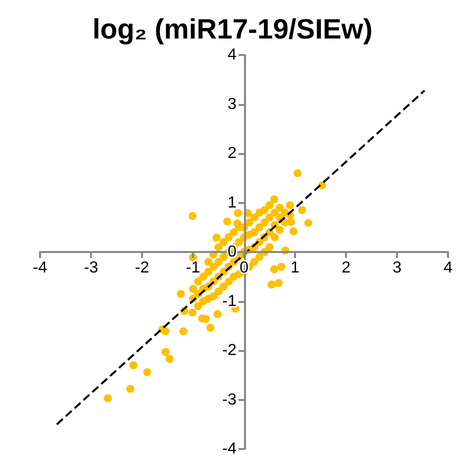  What do you see at coordinates (232, 104) in the screenshot?
I see `y-tick-label: 3` at bounding box center [232, 104].